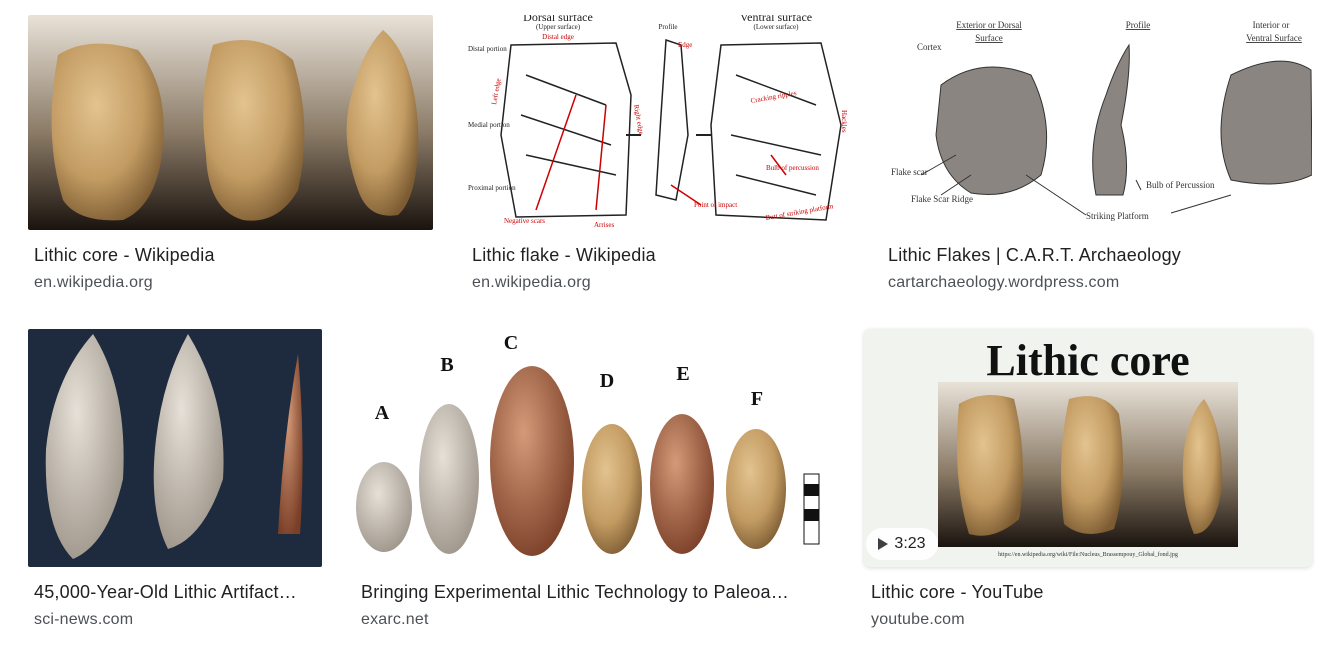 This screenshot has width=1340, height=660. I want to click on thumbnail: A B C D E F, so click(593, 448).